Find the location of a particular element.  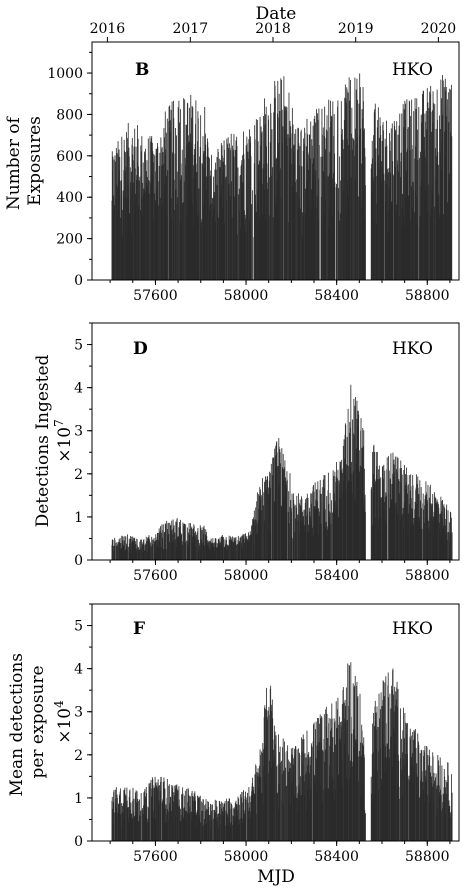

mean-detections-bars is located at coordinates (282, 751).